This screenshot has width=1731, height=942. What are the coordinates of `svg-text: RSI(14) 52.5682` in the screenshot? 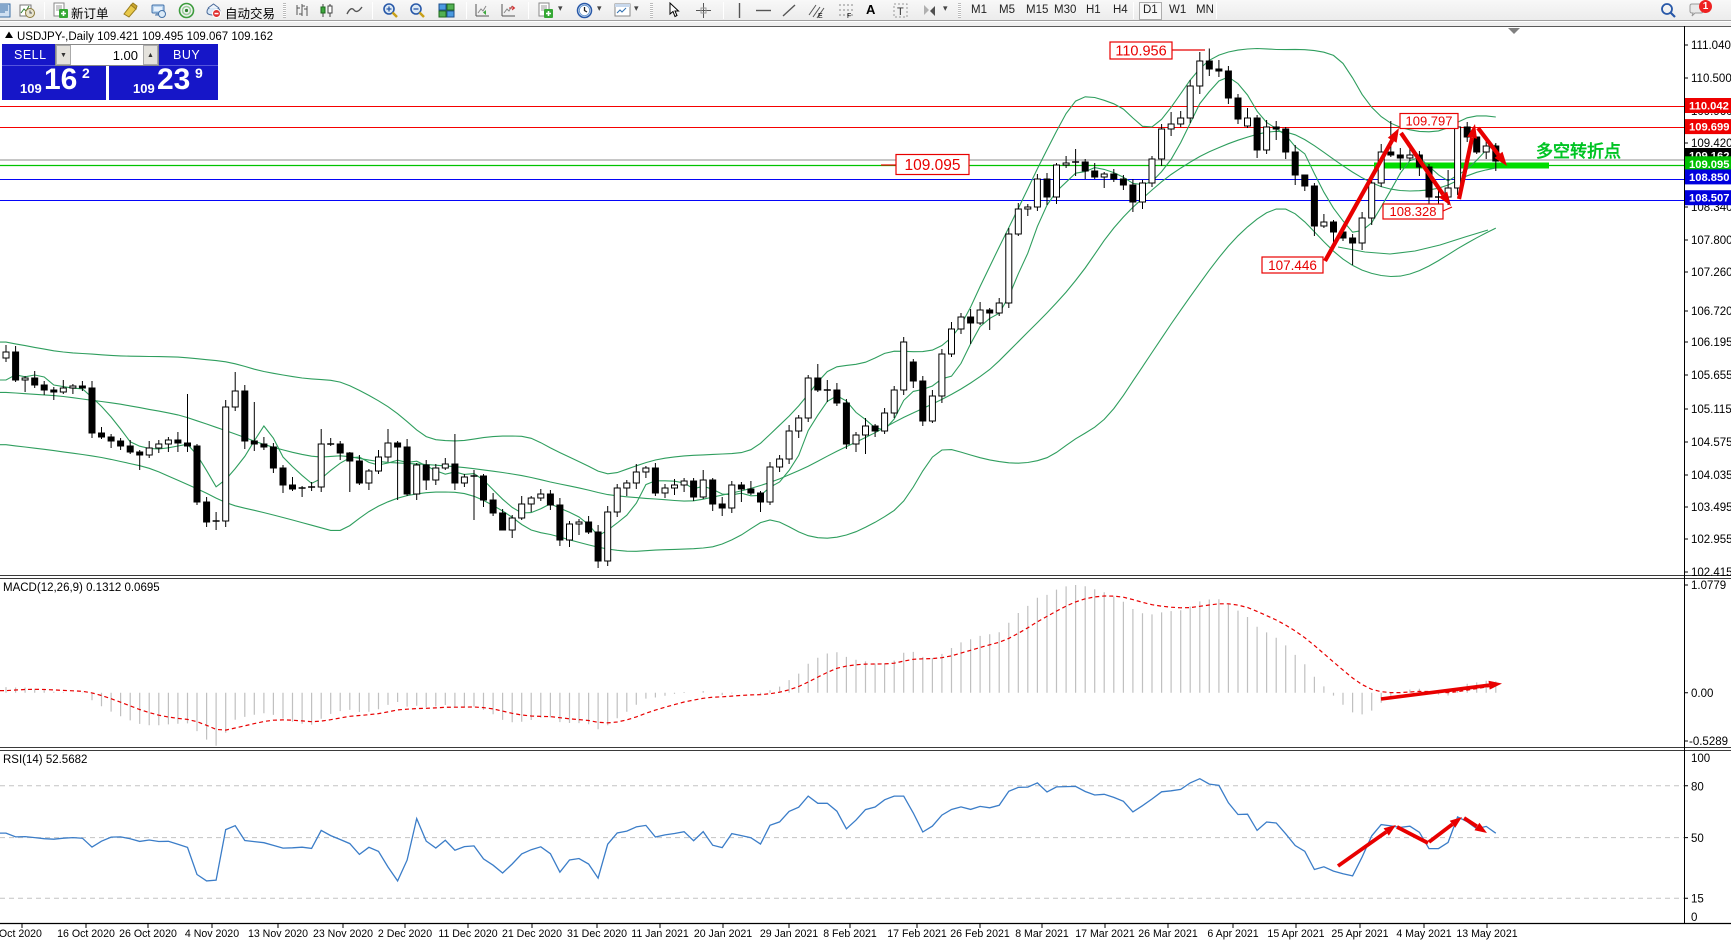 It's located at (45, 760).